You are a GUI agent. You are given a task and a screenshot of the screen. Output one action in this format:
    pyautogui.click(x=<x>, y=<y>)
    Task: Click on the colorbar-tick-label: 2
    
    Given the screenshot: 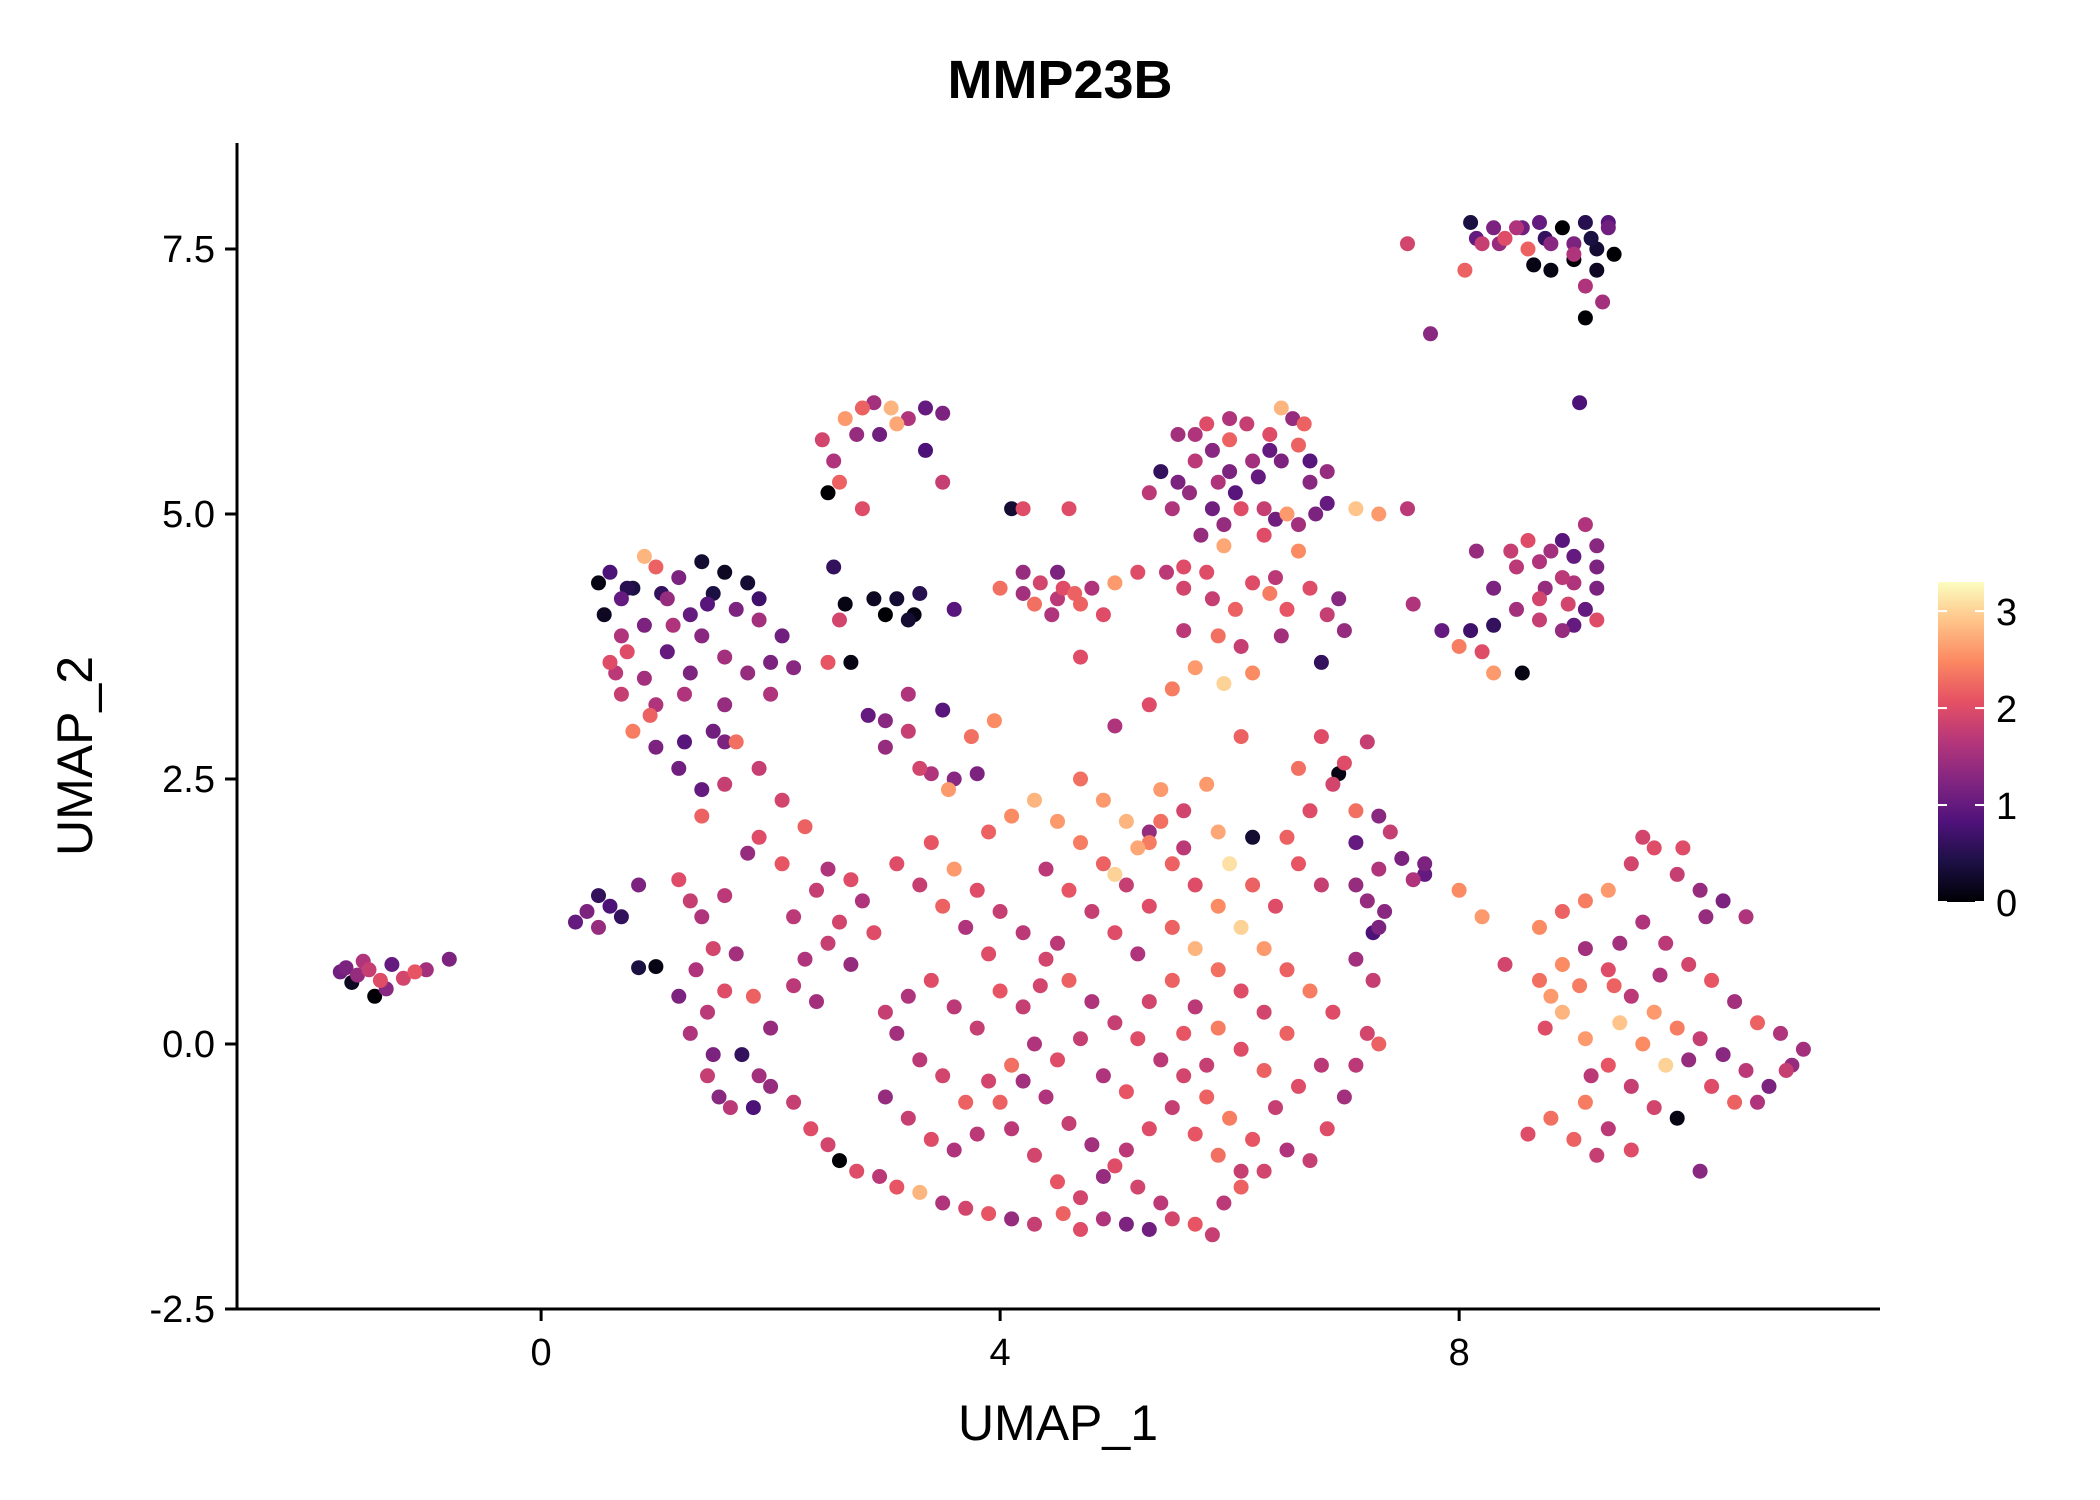 What is the action you would take?
    pyautogui.click(x=2006, y=710)
    